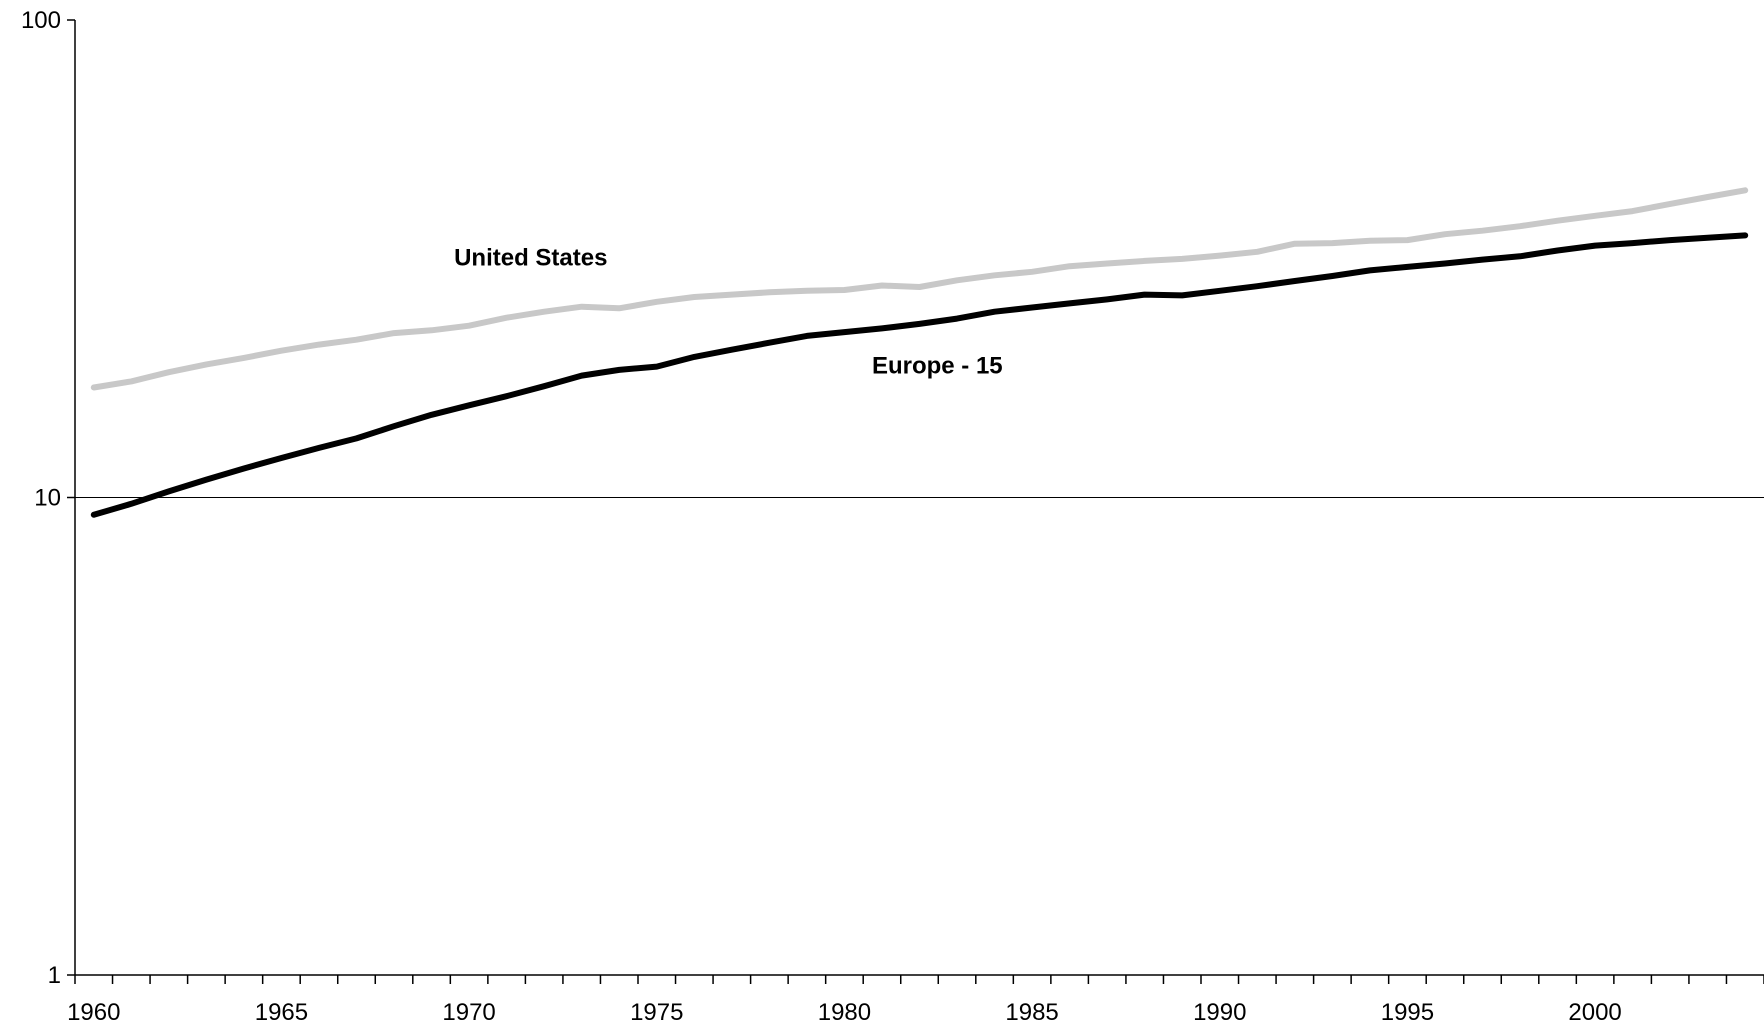  I want to click on x-tick-label: 1985, so click(1031, 1012).